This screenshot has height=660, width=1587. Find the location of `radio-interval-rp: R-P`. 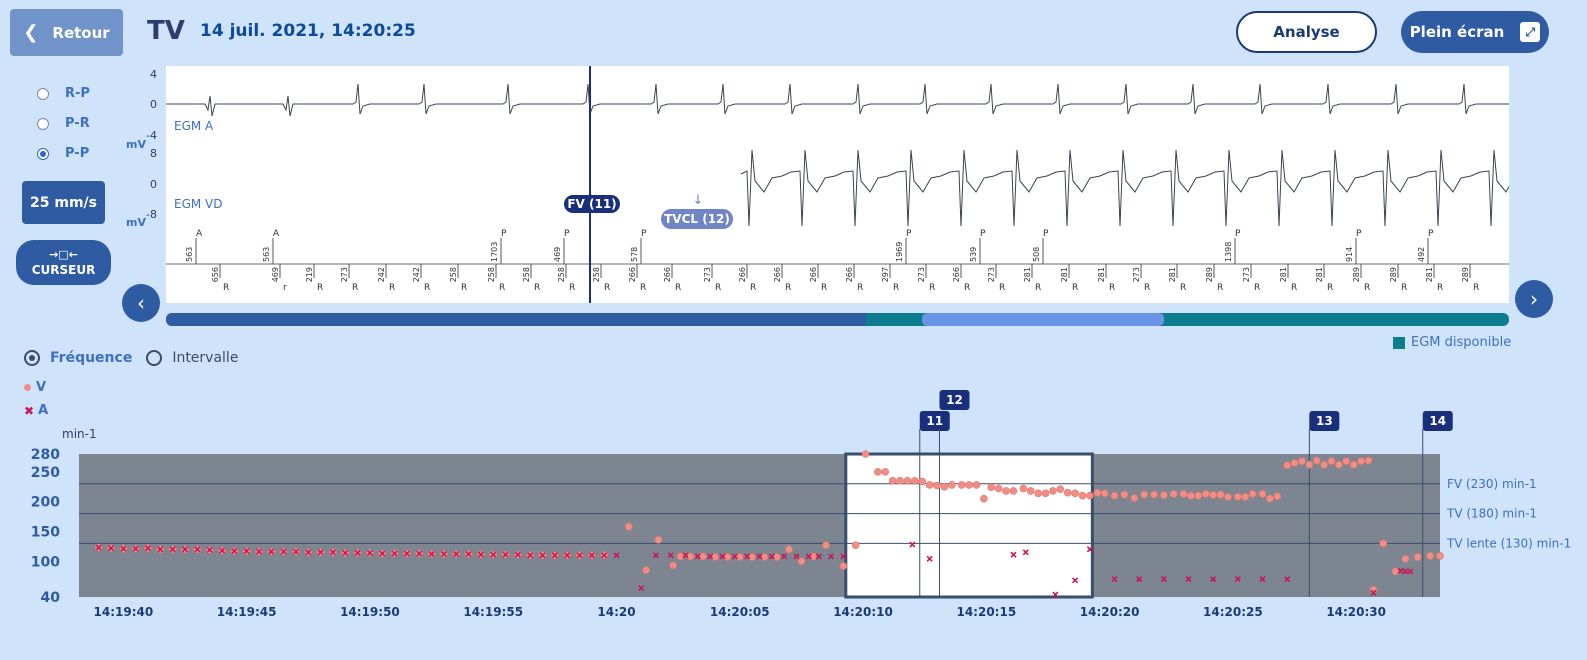

radio-interval-rp: R-P is located at coordinates (63, 93).